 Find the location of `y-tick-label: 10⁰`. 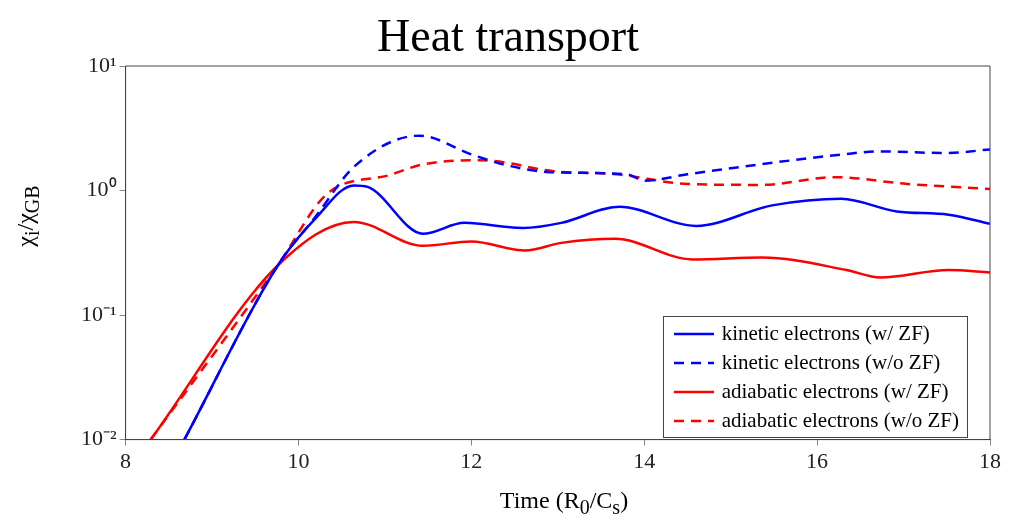

y-tick-label: 10⁰ is located at coordinates (101, 189).